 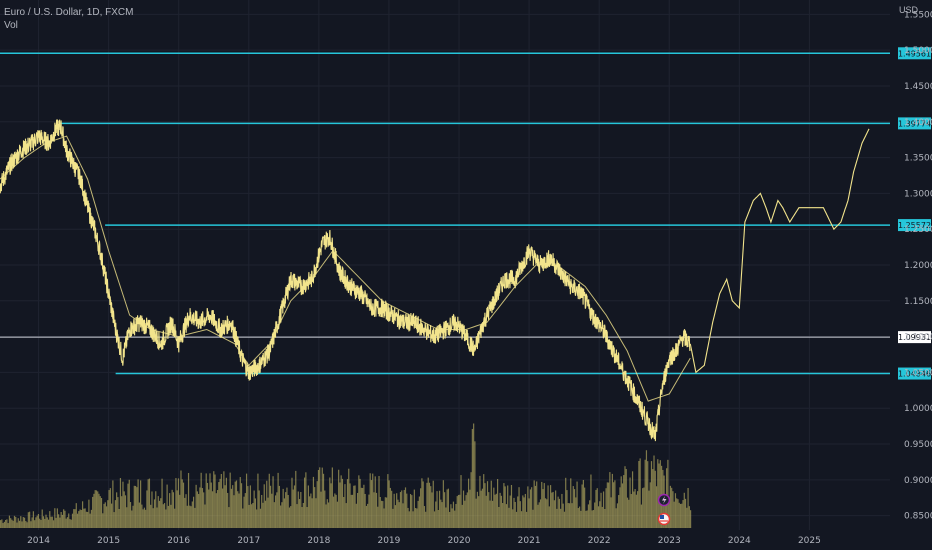 What do you see at coordinates (69, 12) in the screenshot?
I see `symbol-title: Euro / U.S. Dollar, 1D, FXCM` at bounding box center [69, 12].